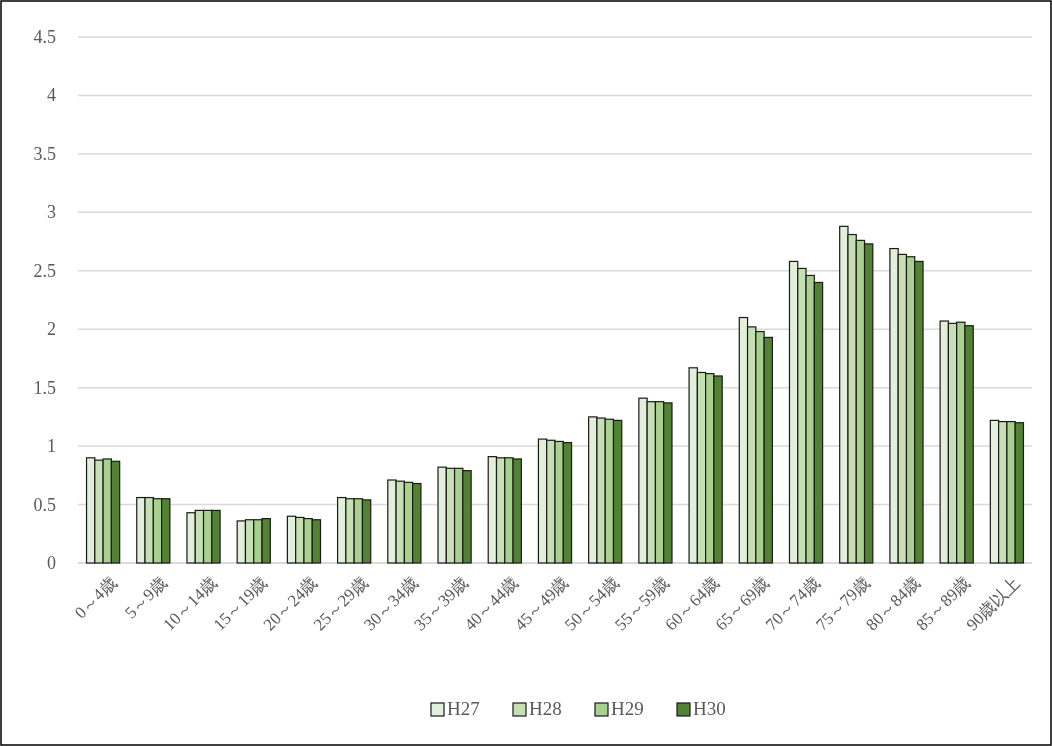 The image size is (1052, 746). I want to click on y-tick-label: 0, so click(51, 563).